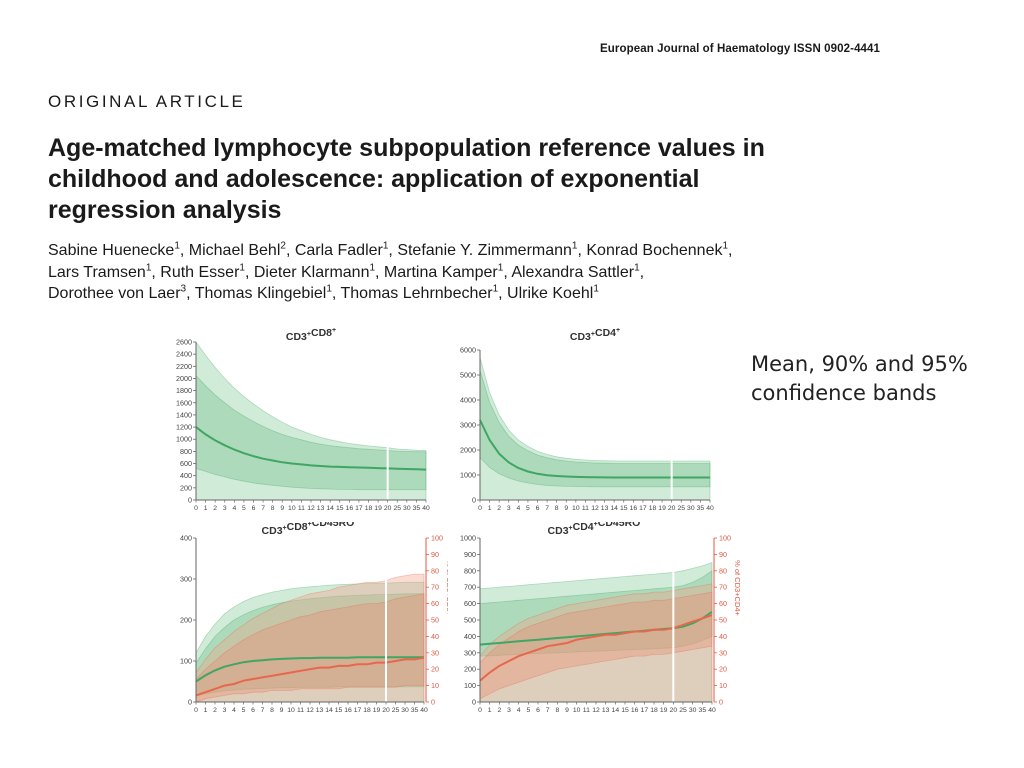  I want to click on author-name: Martina Kamper, so click(440, 272).